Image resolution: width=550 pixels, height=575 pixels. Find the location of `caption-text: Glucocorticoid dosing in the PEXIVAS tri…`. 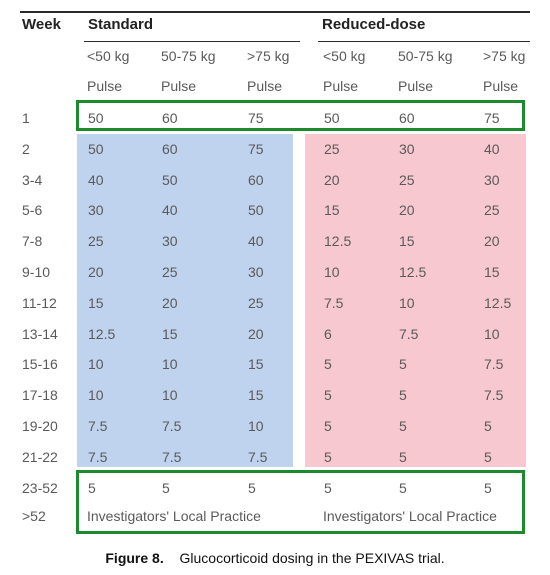

caption-text: Glucocorticoid dosing in the PEXIVAS tri… is located at coordinates (312, 558).